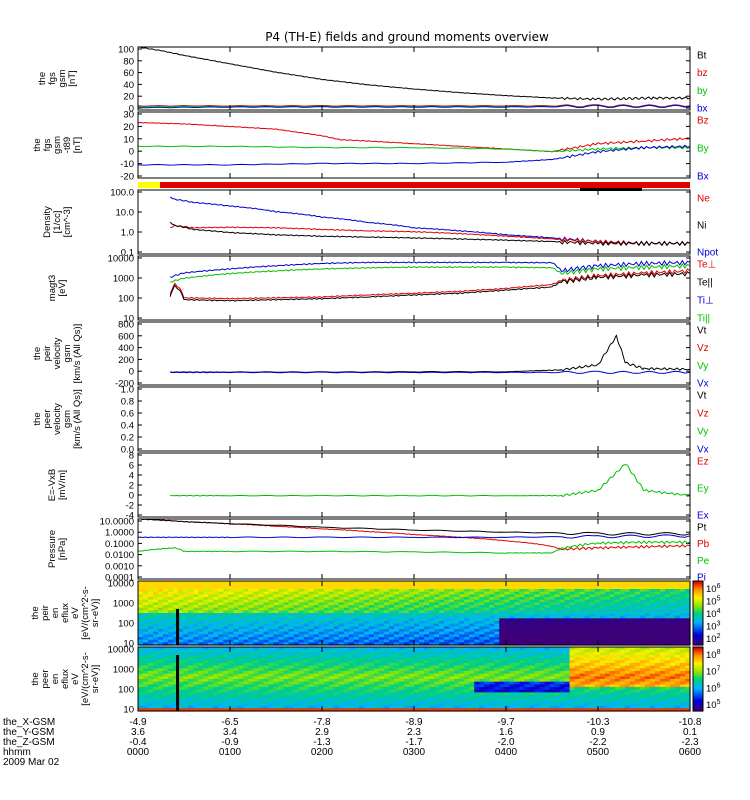 The width and height of the screenshot is (750, 800). Describe the element at coordinates (702, 432) in the screenshot. I see `legend-entry: Vy` at that location.